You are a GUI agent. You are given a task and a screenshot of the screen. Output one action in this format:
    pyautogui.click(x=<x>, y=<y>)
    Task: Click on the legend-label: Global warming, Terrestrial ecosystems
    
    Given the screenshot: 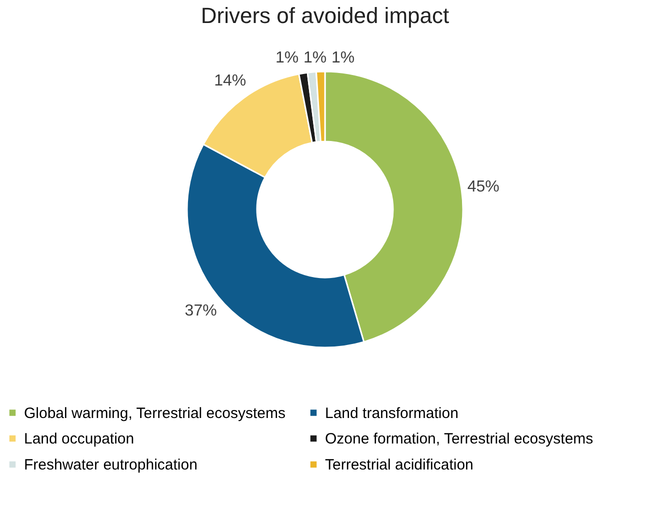 What is the action you would take?
    pyautogui.click(x=155, y=413)
    